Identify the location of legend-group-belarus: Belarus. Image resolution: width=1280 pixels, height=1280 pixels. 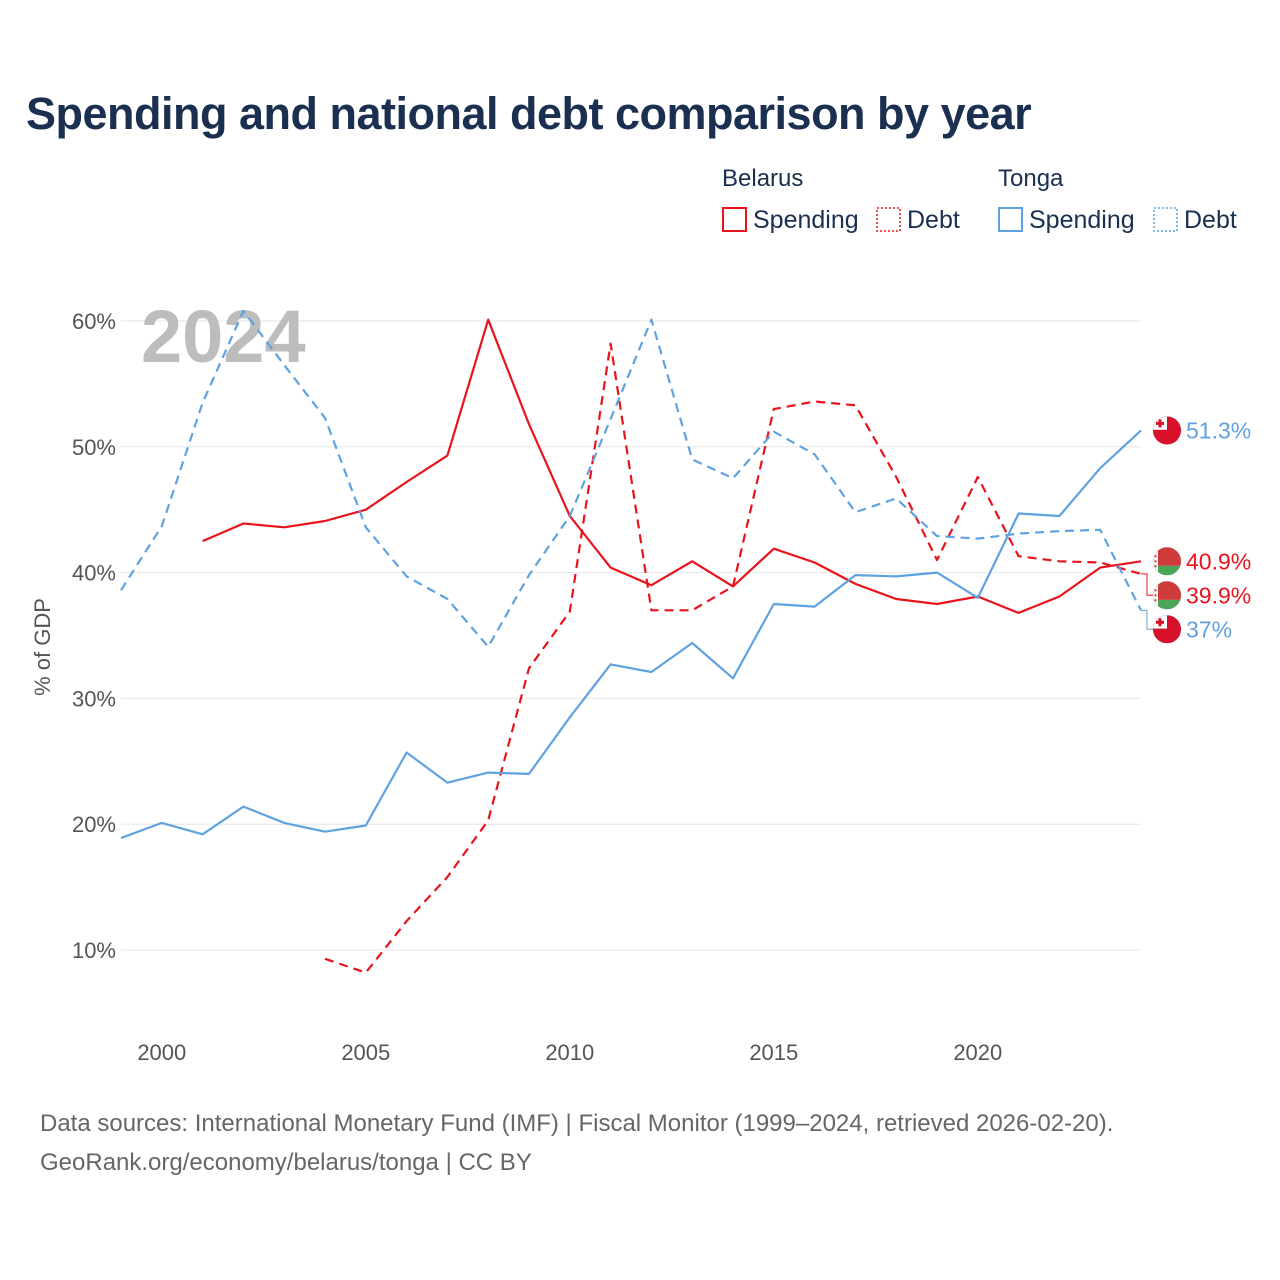
(762, 178).